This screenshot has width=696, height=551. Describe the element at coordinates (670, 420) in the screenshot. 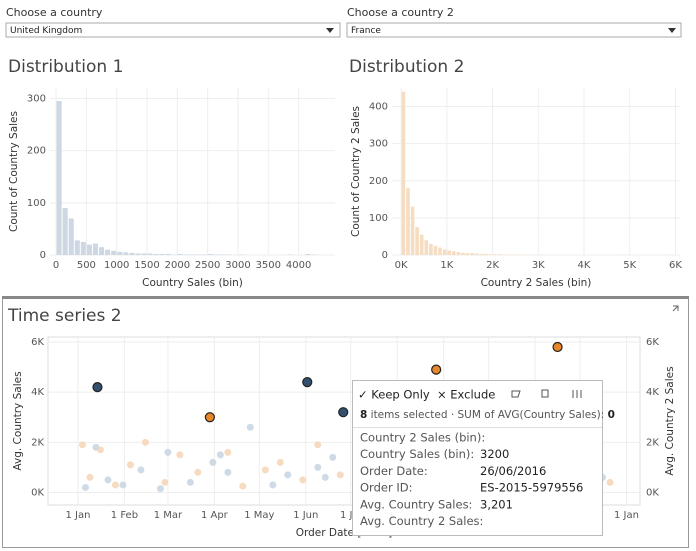

I see `y2-axis-label: Avg. Country 2 Sales` at that location.